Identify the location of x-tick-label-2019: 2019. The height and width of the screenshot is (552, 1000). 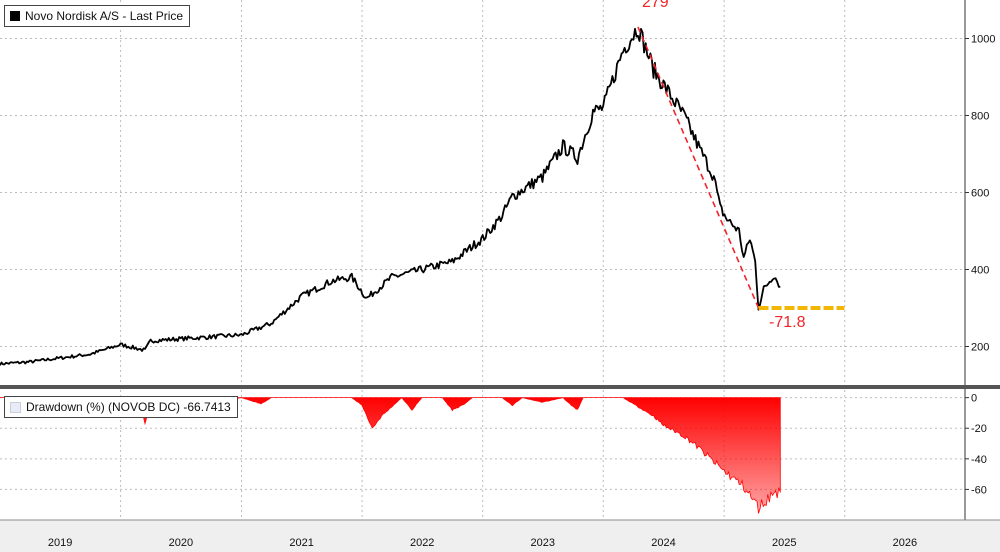
(60, 543).